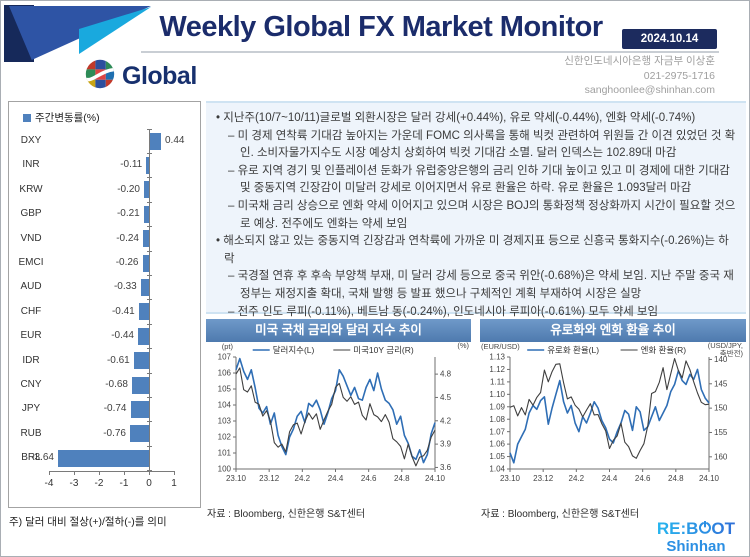  What do you see at coordinates (338, 330) in the screenshot?
I see `chart-title-dollar-ust: 미국 국채 금리와 달러 지수 추이` at bounding box center [338, 330].